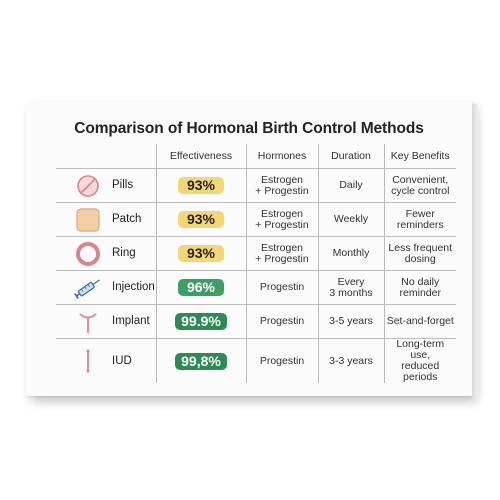 The image size is (500, 500). What do you see at coordinates (351, 281) in the screenshot?
I see `duration-line: Every` at bounding box center [351, 281].